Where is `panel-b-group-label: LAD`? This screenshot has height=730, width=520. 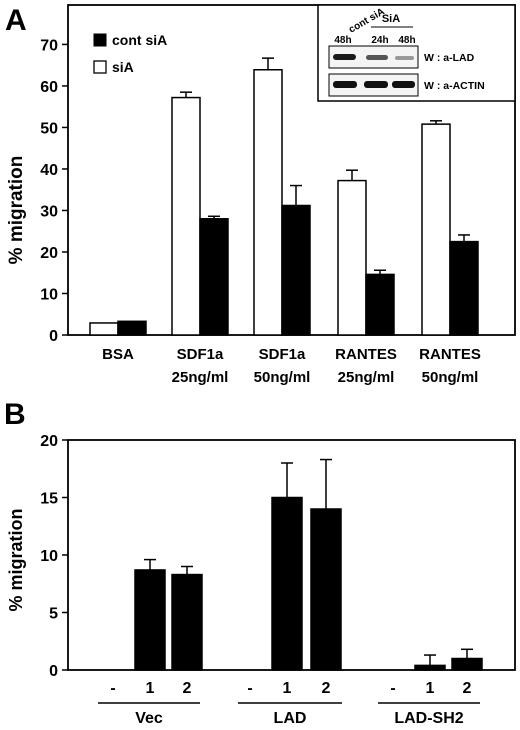 panel-b-group-label: LAD is located at coordinates (290, 718).